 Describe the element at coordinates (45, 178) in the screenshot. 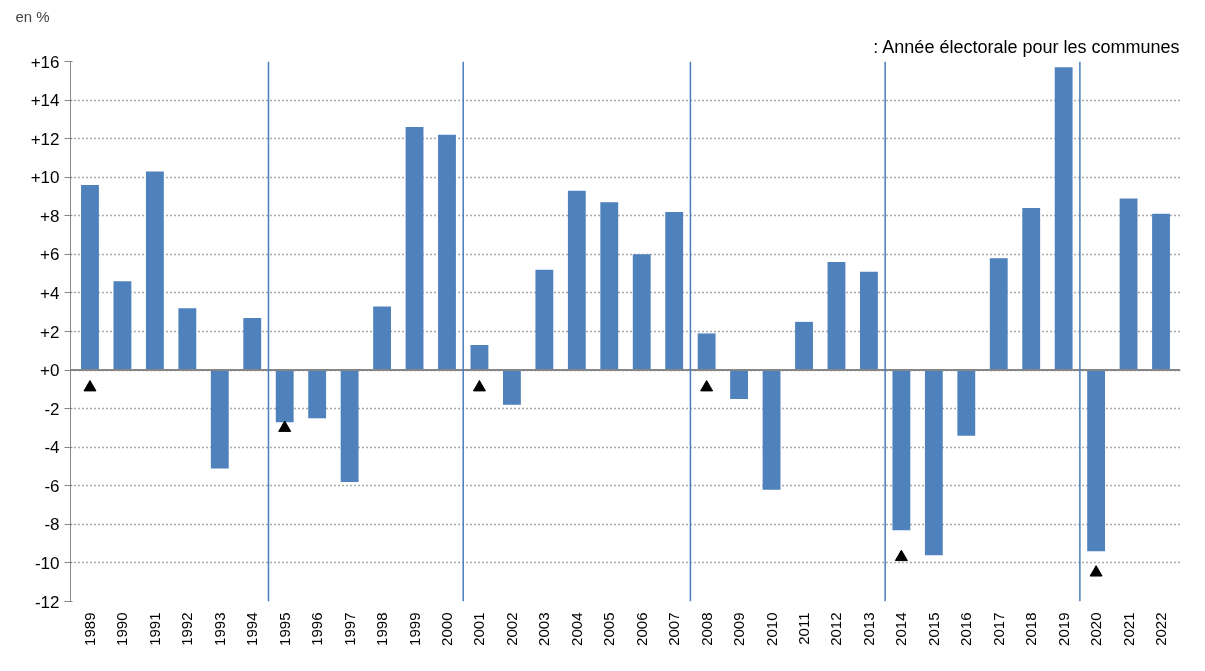

I see `y-tick-label: +10` at that location.